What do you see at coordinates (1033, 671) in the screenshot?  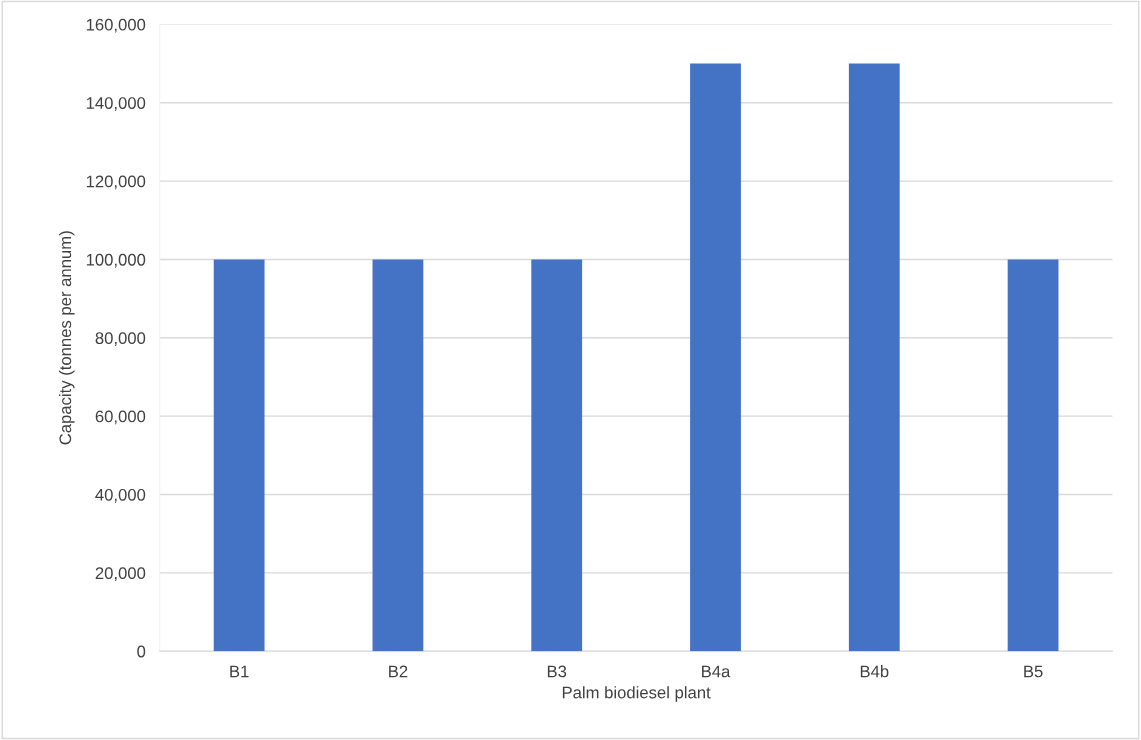 I see `x-tick-label: B5` at bounding box center [1033, 671].